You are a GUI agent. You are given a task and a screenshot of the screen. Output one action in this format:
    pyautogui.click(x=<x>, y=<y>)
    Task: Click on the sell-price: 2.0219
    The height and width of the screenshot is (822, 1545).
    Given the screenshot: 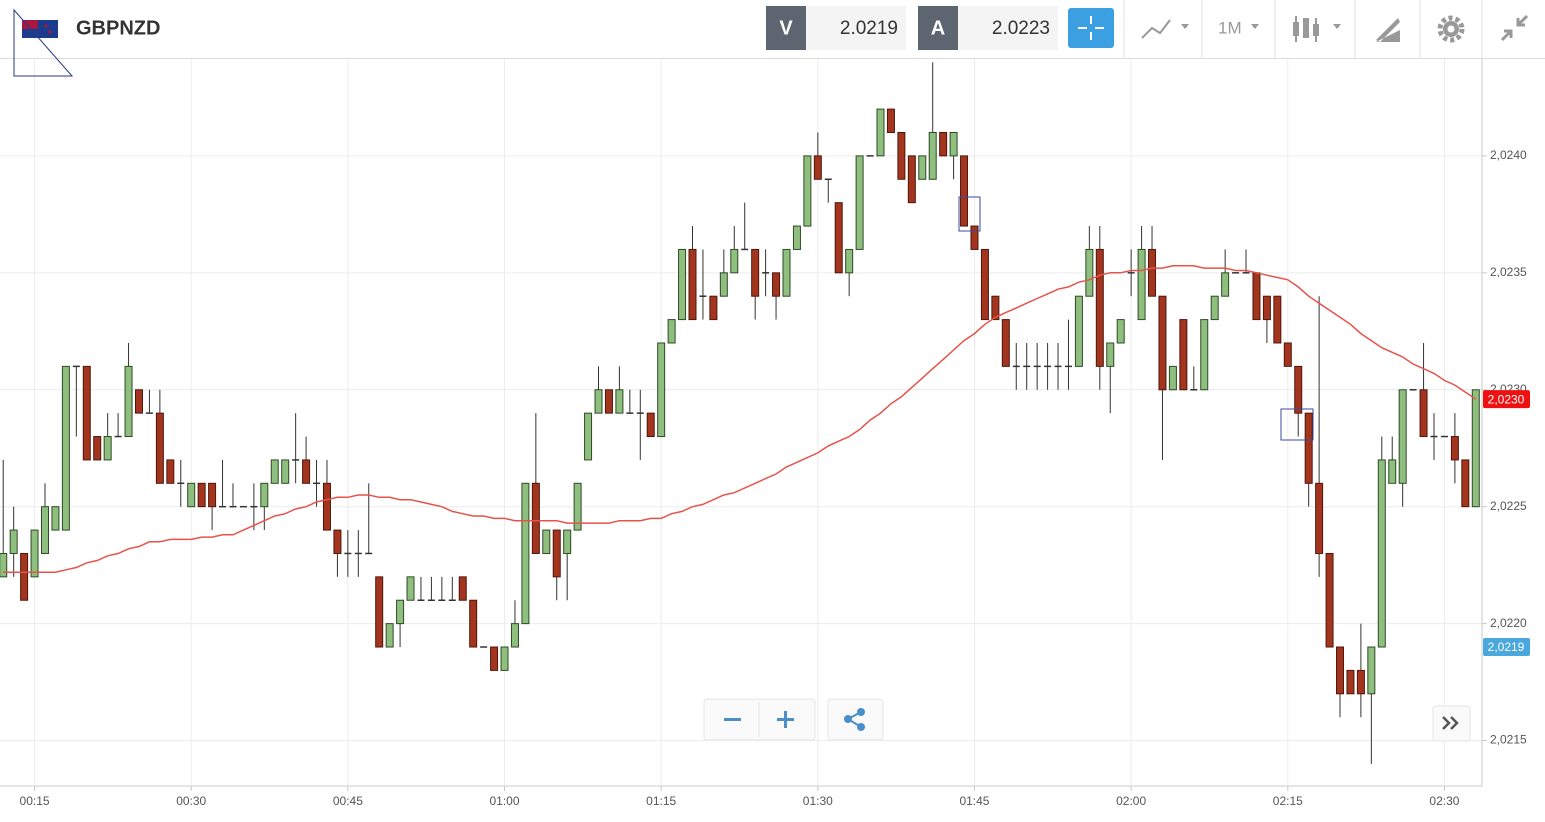 What is the action you would take?
    pyautogui.click(x=869, y=28)
    